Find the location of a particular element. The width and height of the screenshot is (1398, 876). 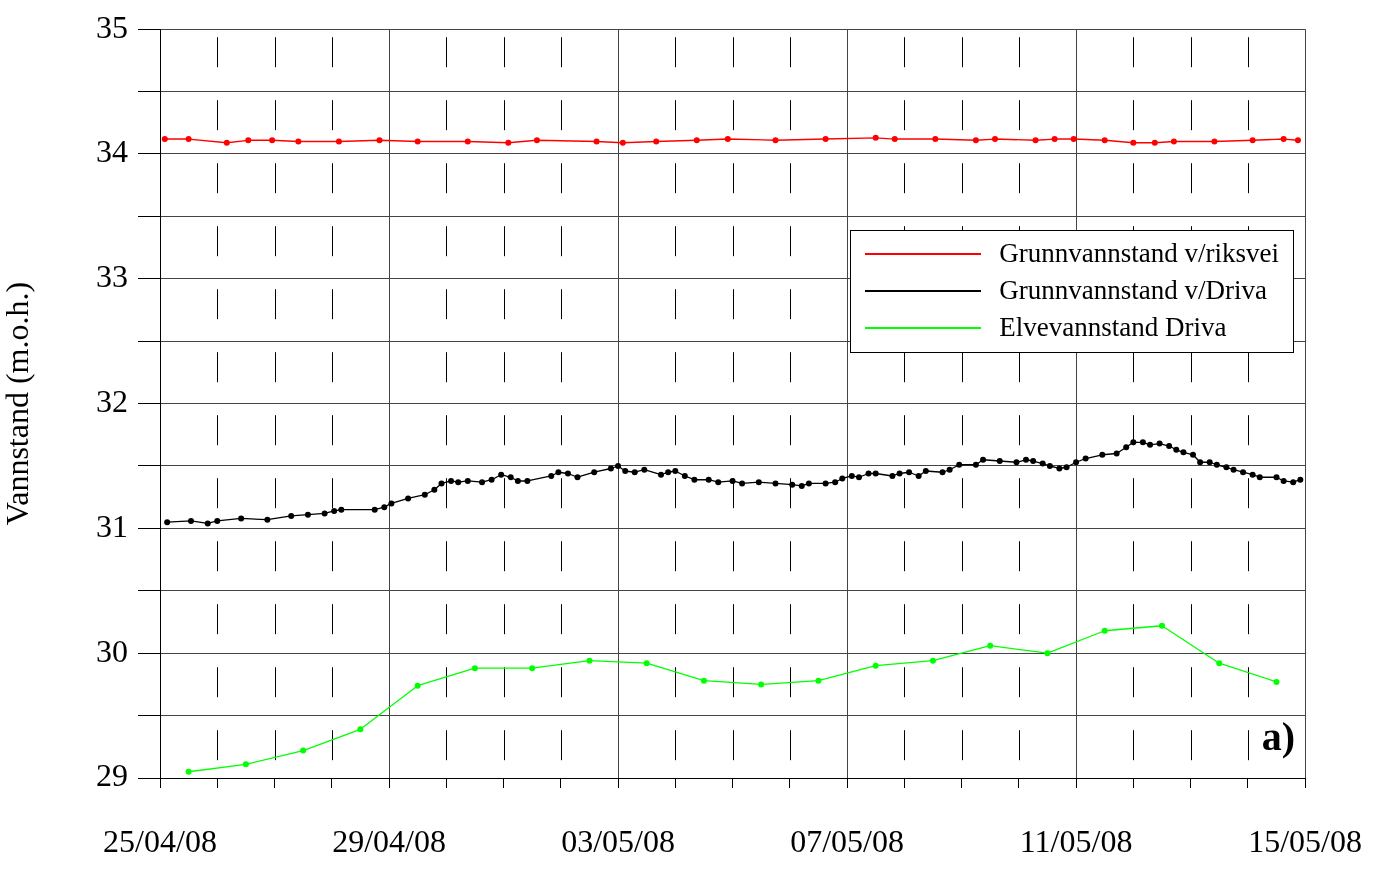

y-tick-label: 29 is located at coordinates (112, 775).